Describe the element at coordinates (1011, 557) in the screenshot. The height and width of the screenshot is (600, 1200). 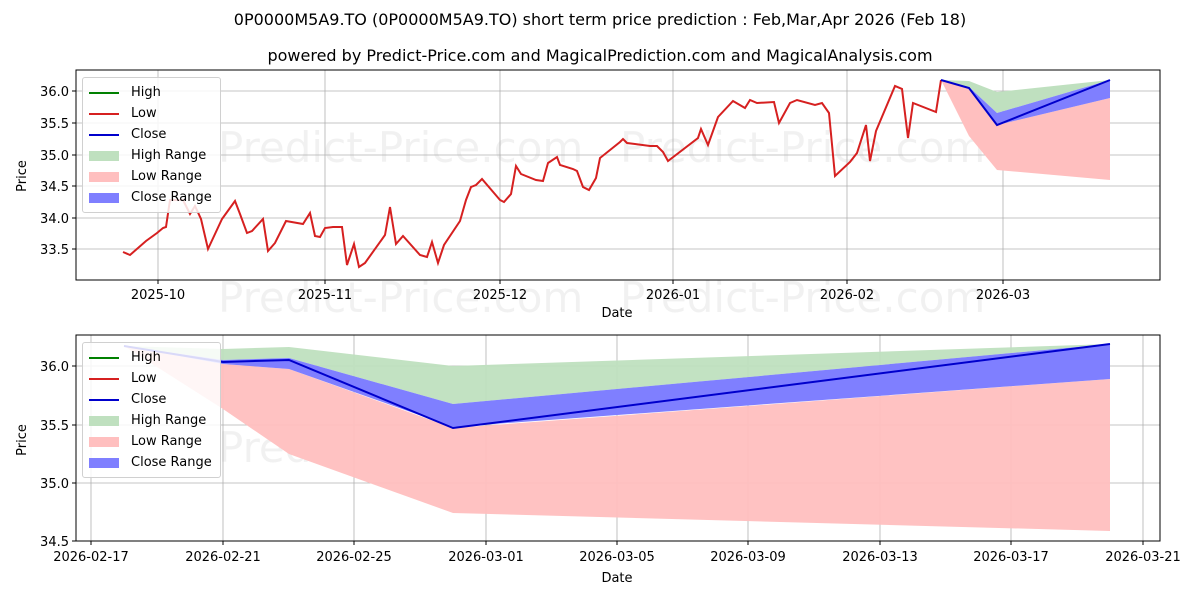
I see `x-tick-label: 2026-03-17` at that location.